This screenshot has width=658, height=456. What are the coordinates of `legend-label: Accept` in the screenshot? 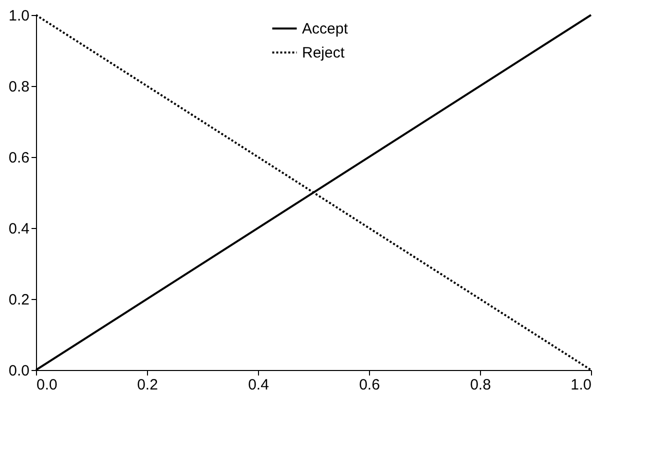 It's located at (325, 29).